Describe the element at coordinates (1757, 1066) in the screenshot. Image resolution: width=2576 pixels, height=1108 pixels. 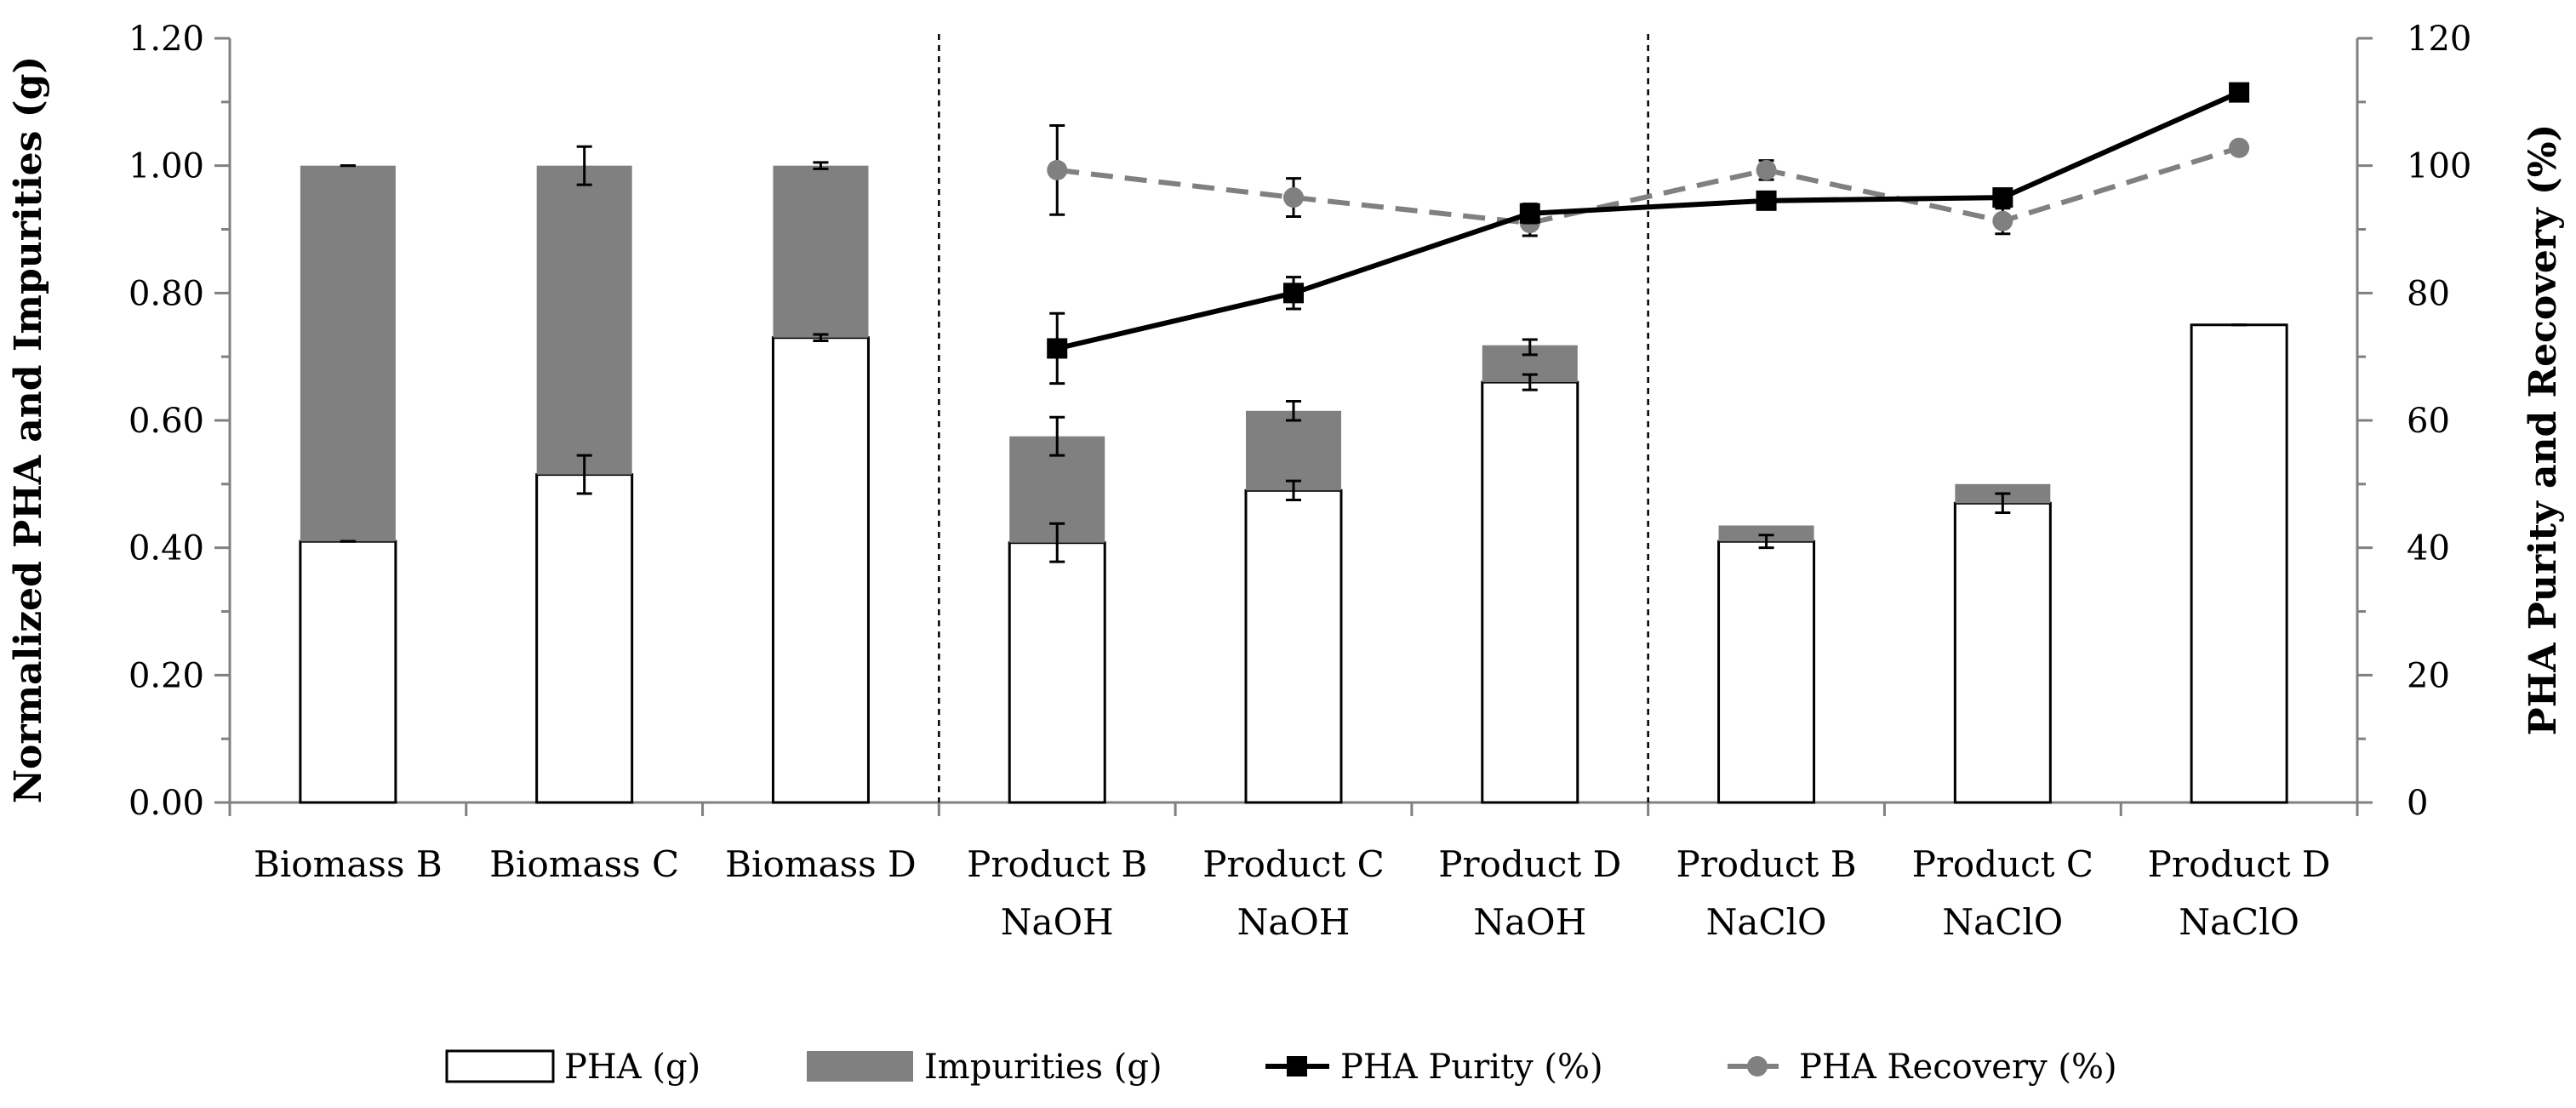
I see `legend-swatch-recovery-marker` at that location.